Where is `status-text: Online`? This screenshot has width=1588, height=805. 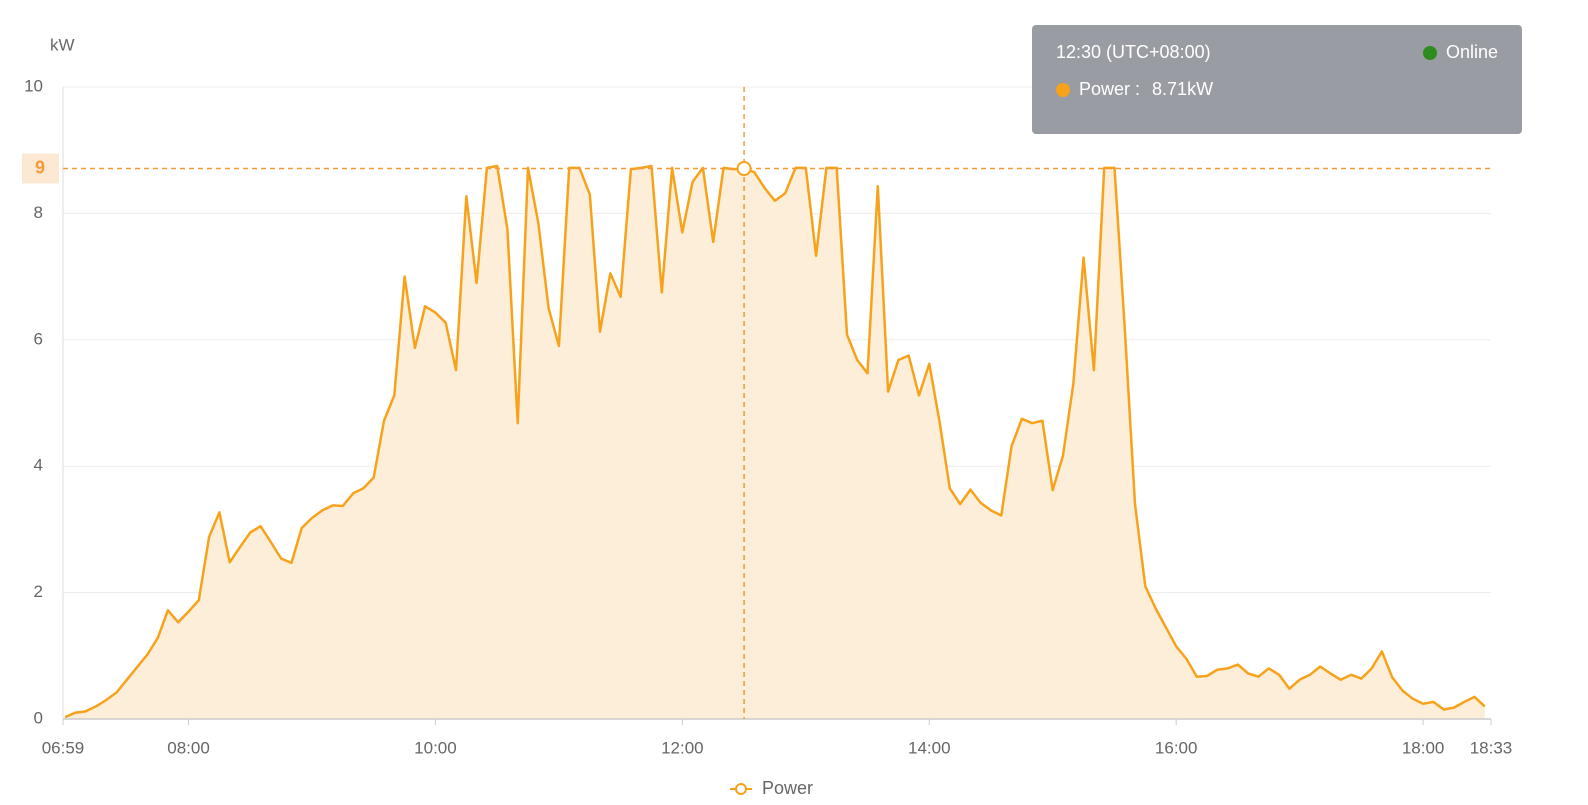 status-text: Online is located at coordinates (1471, 52).